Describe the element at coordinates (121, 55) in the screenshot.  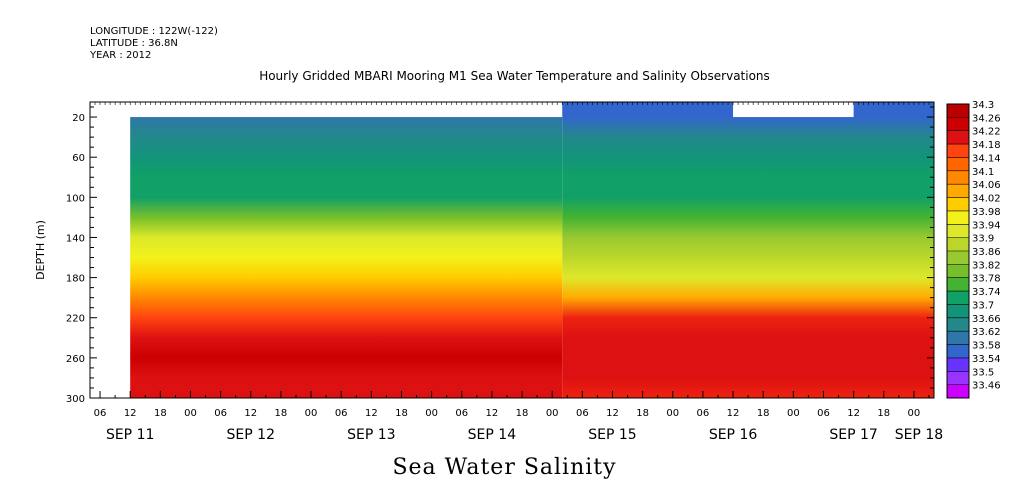
I see `year-label: YEAR : 2012` at that location.